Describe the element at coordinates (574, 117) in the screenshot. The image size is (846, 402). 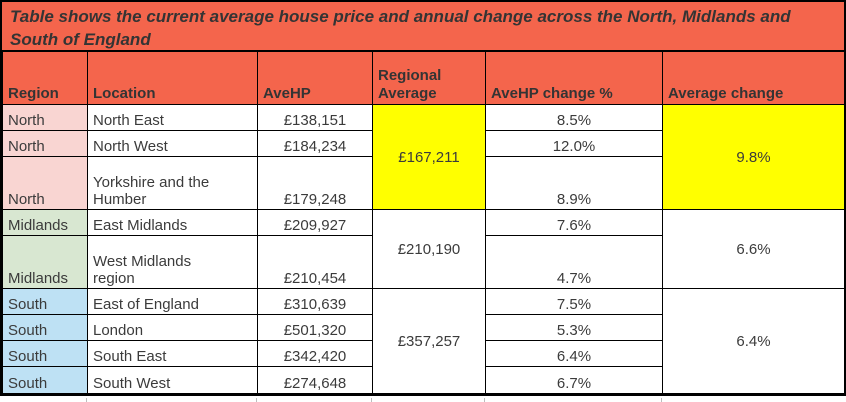
I see `avehp-change-cell: 8.5%` at that location.